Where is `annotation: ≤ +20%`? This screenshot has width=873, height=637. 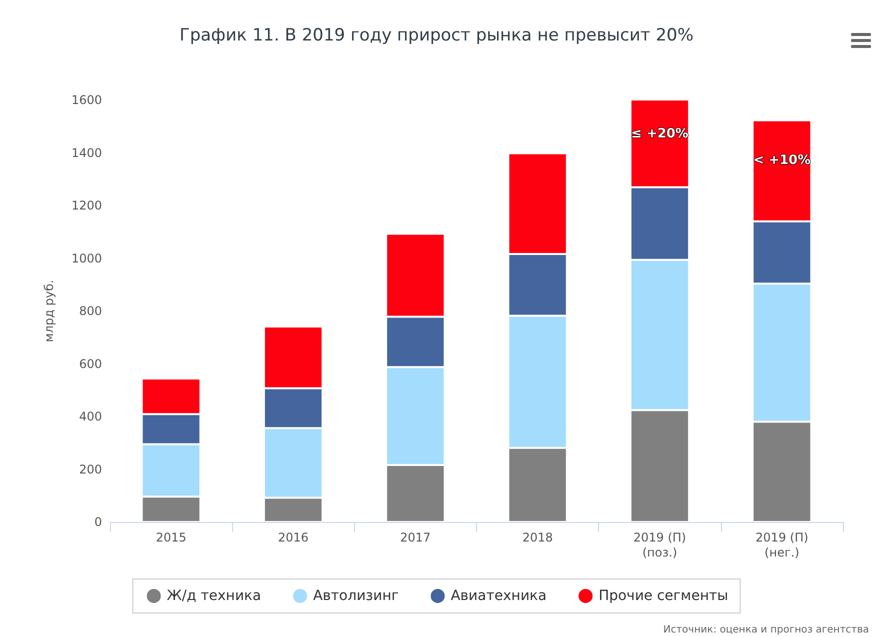
annotation: ≤ +20% is located at coordinates (659, 134).